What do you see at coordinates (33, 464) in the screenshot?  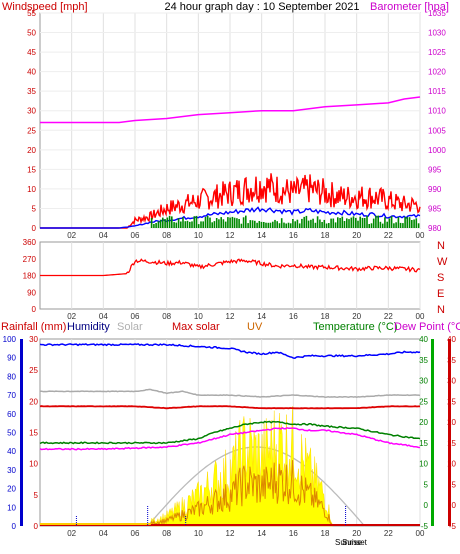 I see `rain-y-tick-label: 10` at bounding box center [33, 464].